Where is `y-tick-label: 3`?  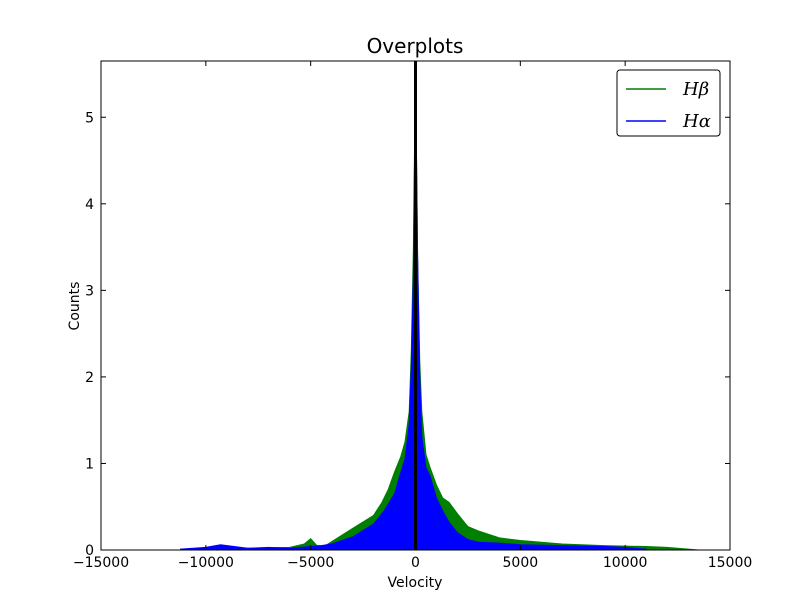
y-tick-label: 3 is located at coordinates (89, 291).